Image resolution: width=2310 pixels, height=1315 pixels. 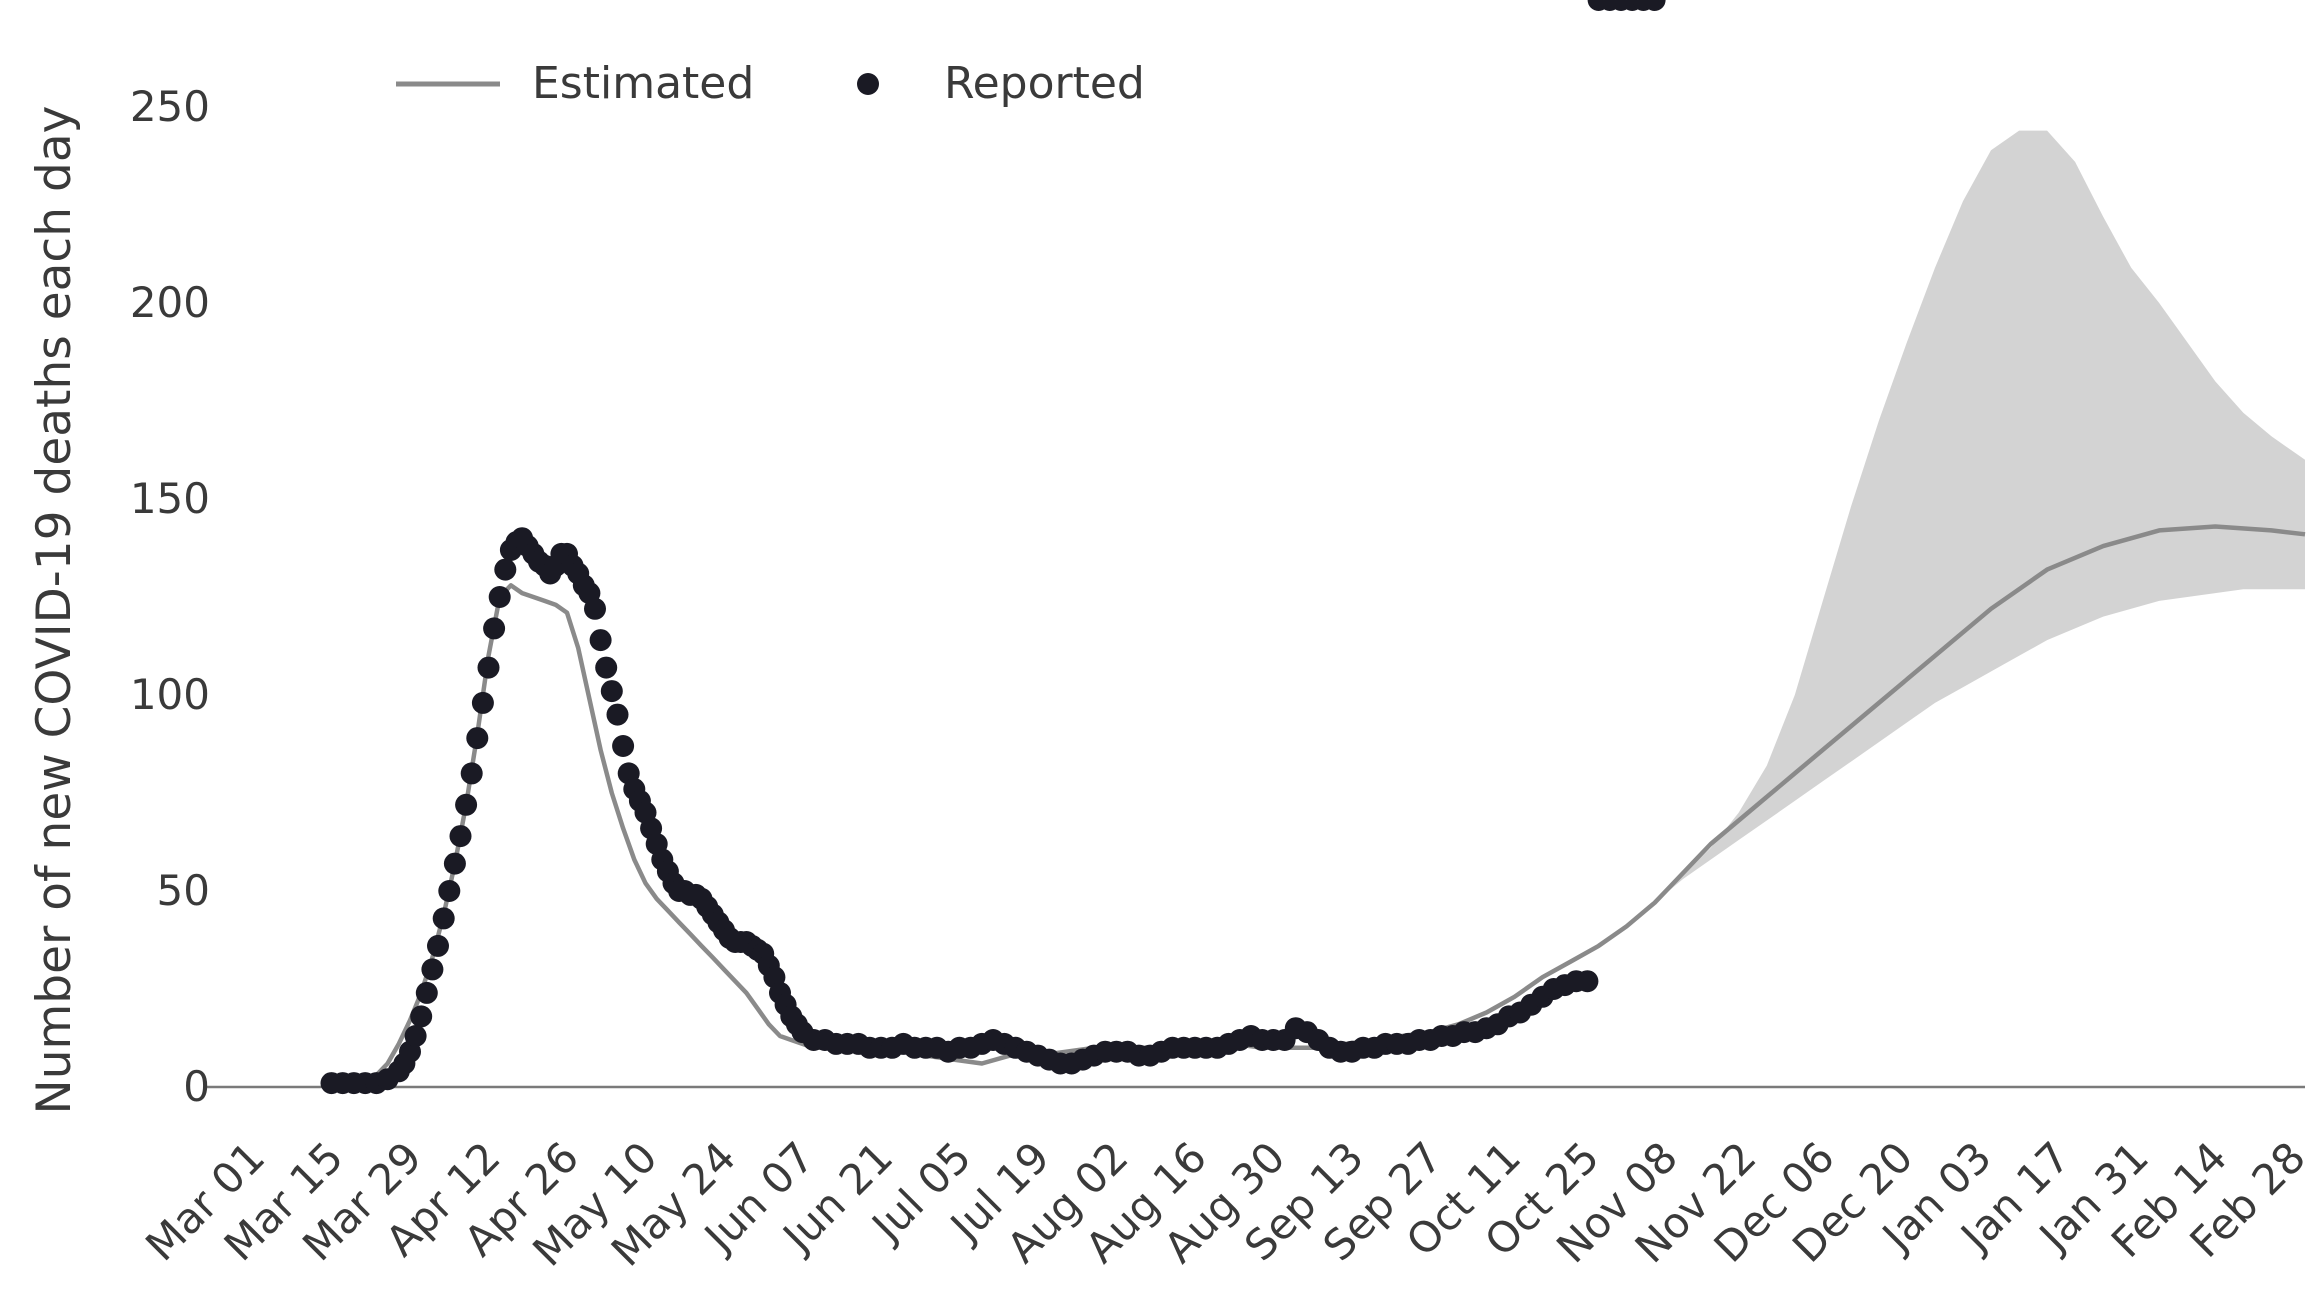 I want to click on y-tick-label: 50, so click(x=183, y=890).